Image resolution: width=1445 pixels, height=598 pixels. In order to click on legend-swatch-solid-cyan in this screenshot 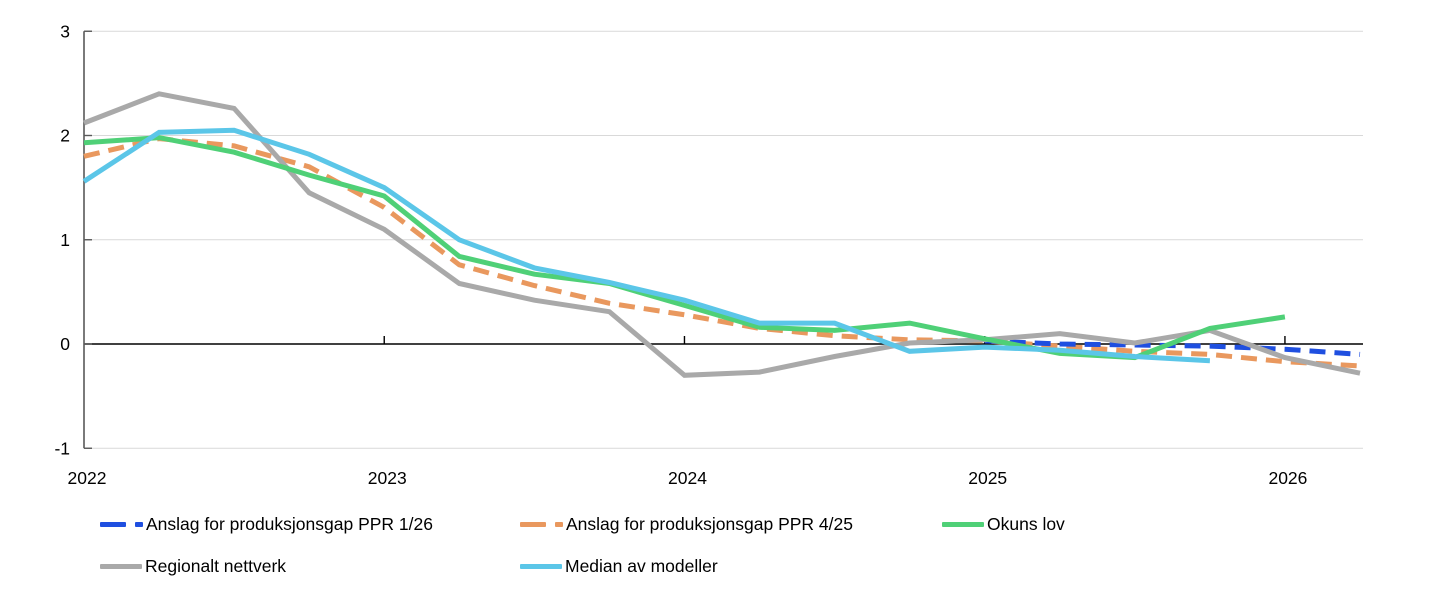, I will do `click(541, 566)`.